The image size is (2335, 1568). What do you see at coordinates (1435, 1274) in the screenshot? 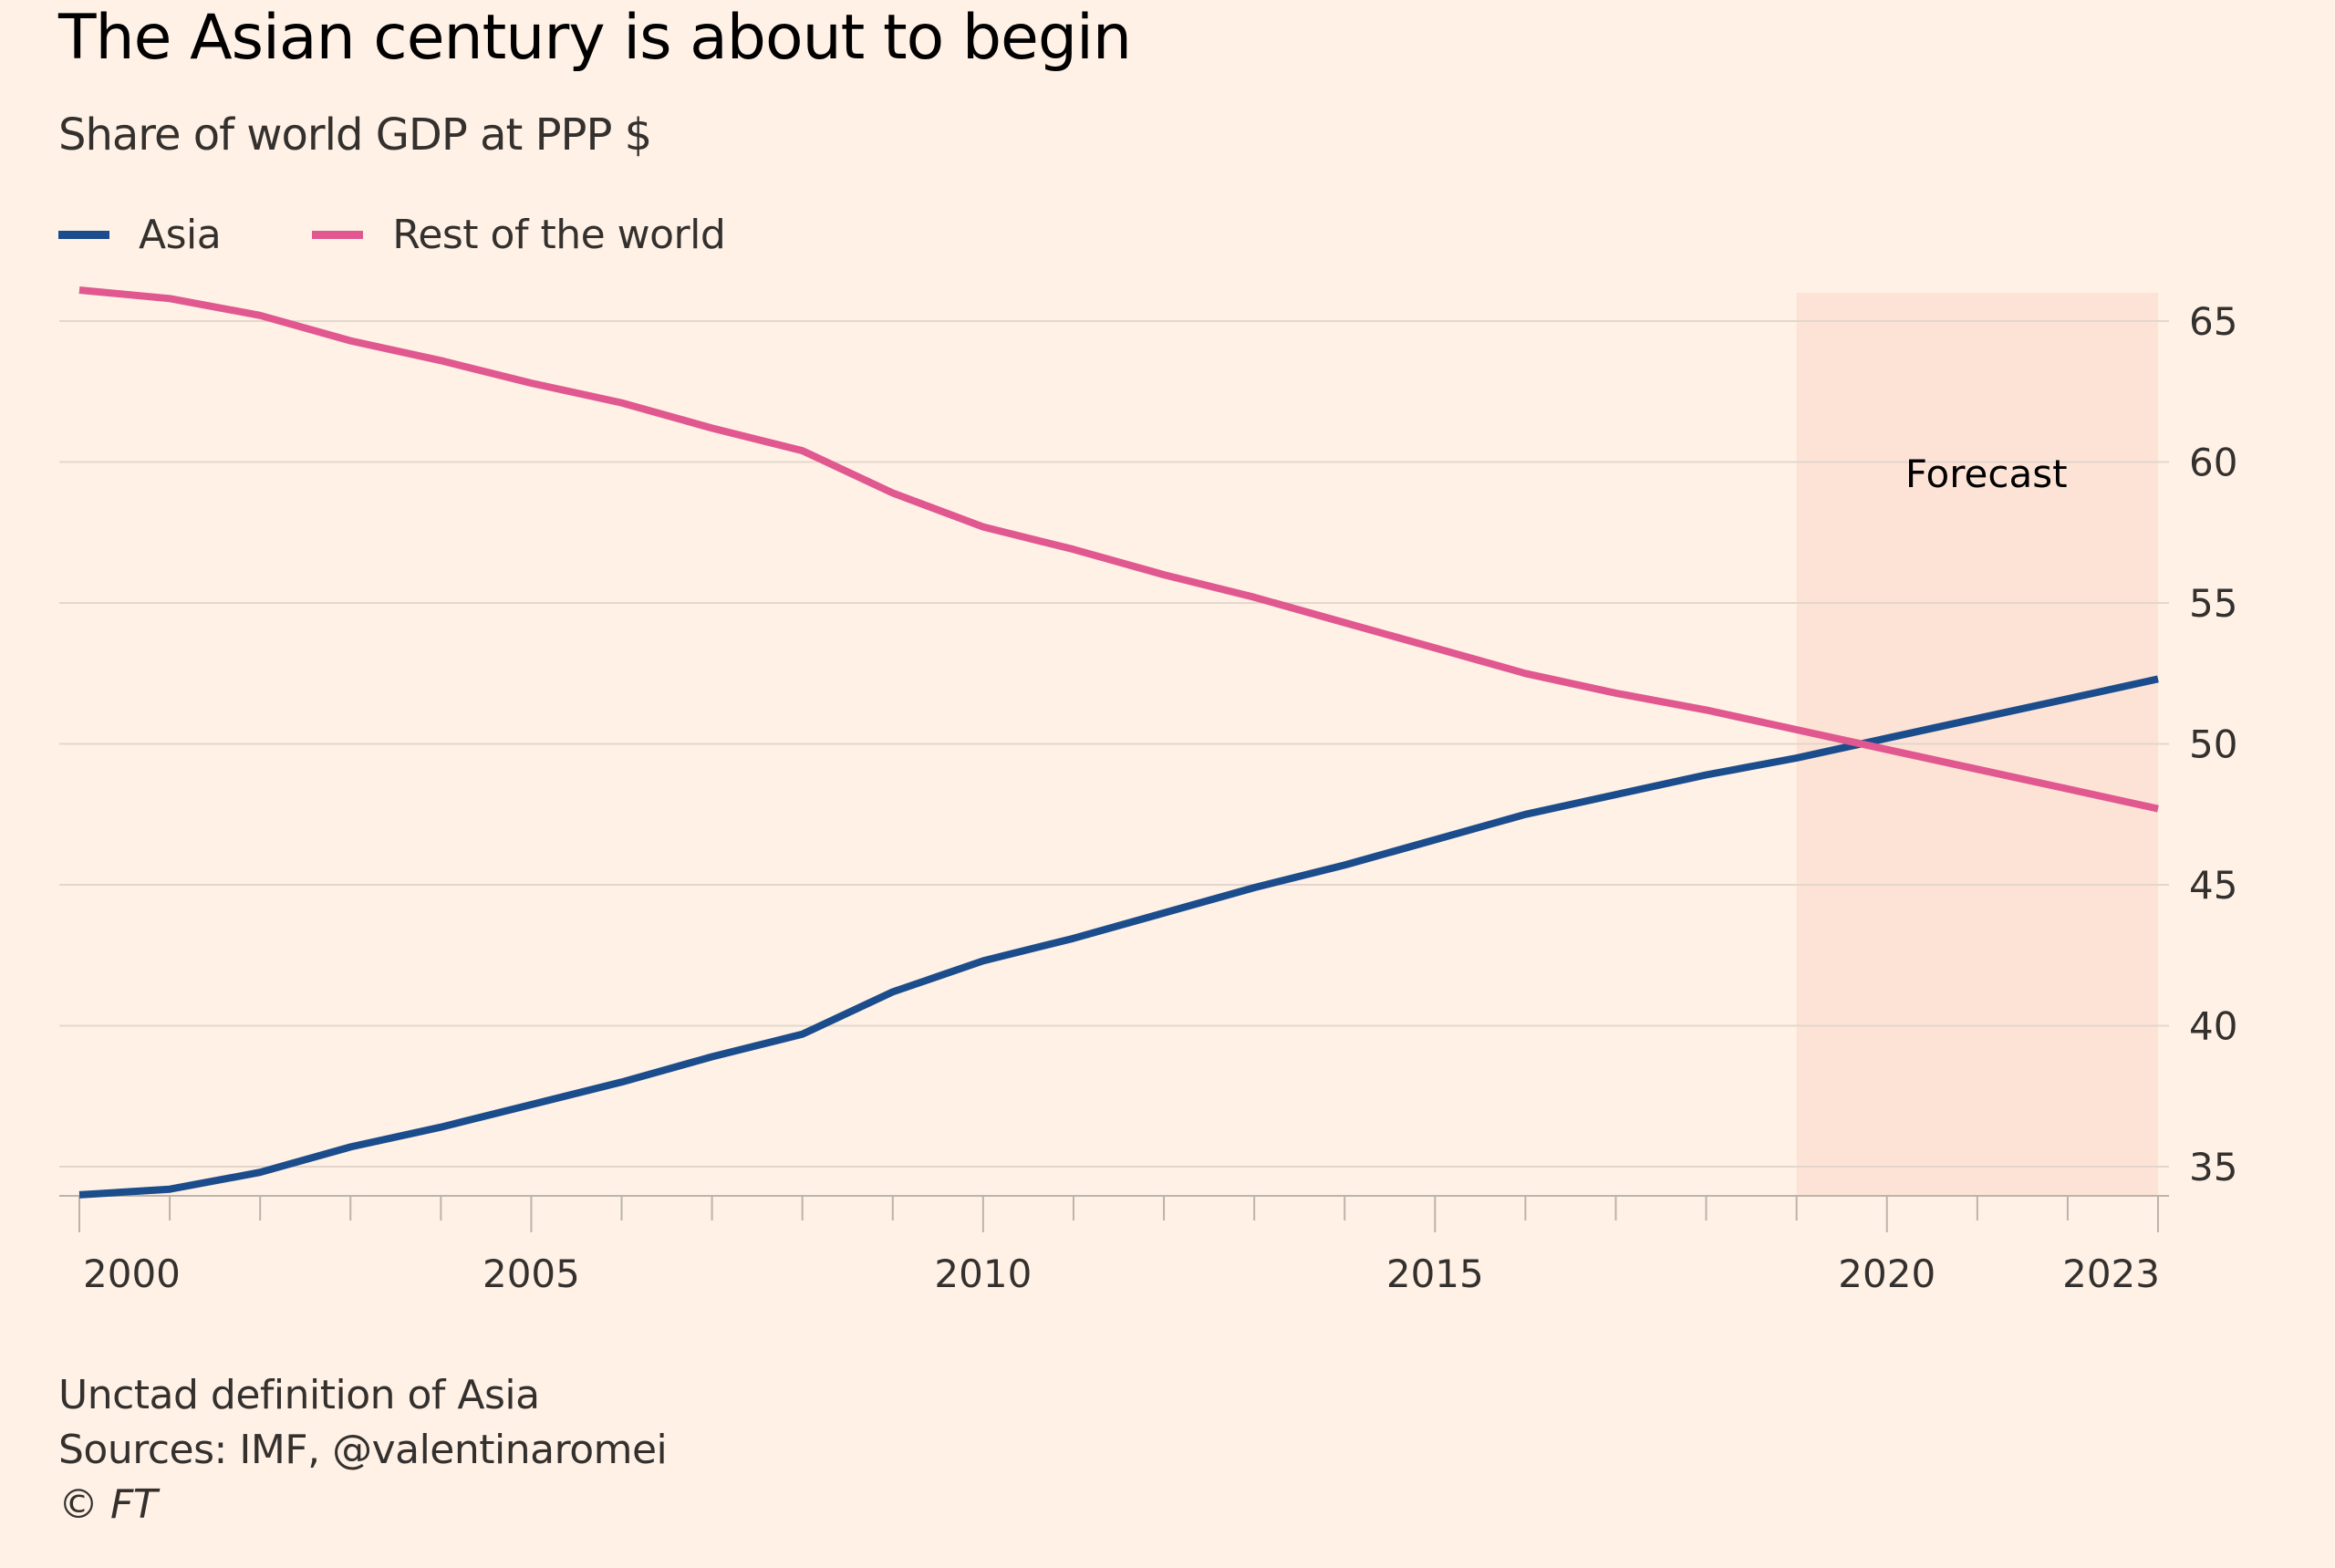
I see `x-tick-label-2015: 2015` at bounding box center [1435, 1274].